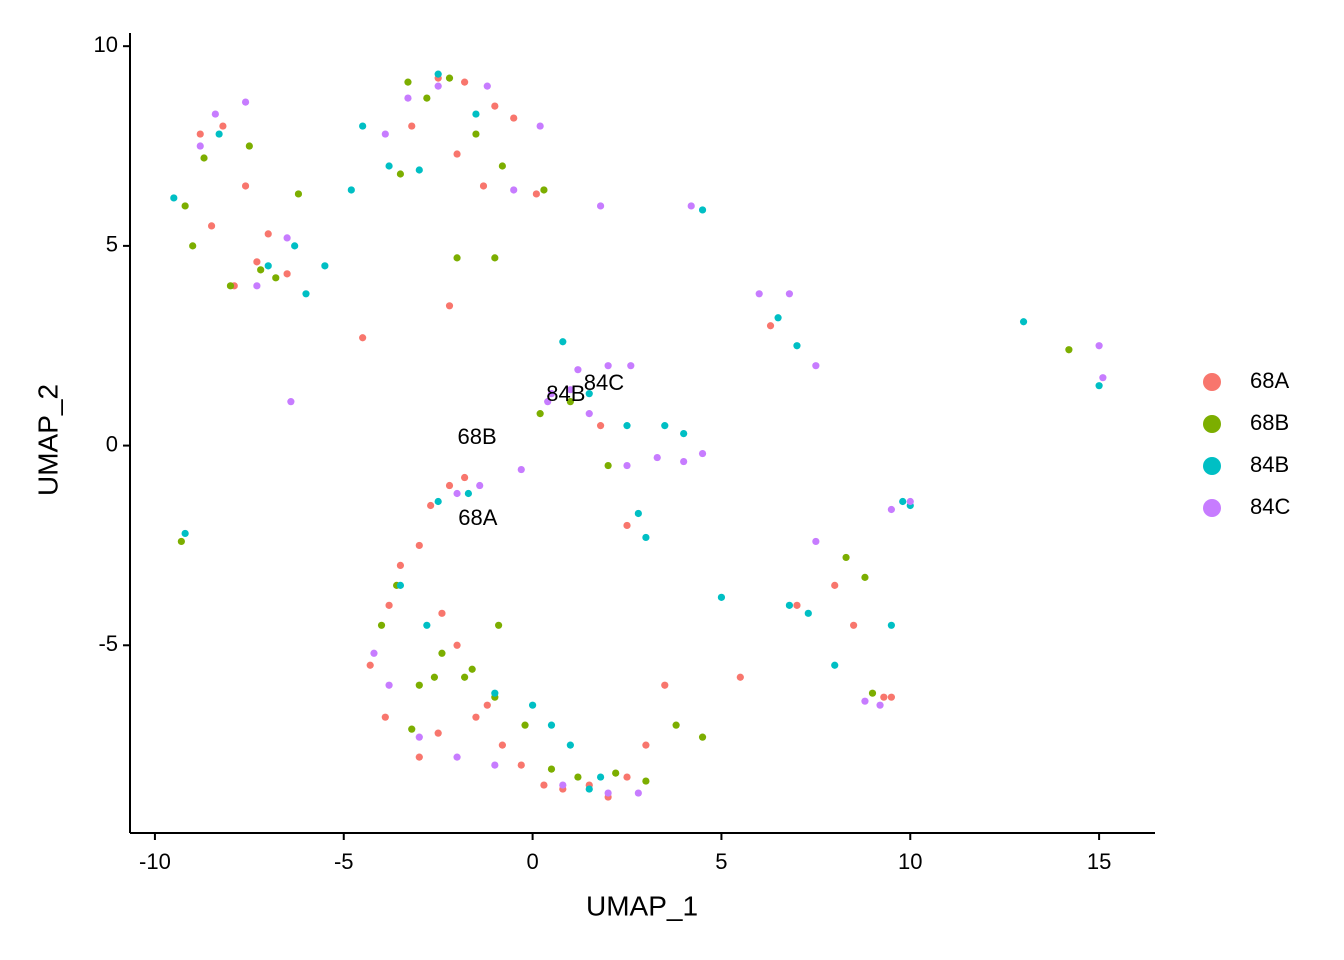 This screenshot has height=960, width=1344. What do you see at coordinates (1099, 861) in the screenshot?
I see `x-tick-label: 15` at bounding box center [1099, 861].